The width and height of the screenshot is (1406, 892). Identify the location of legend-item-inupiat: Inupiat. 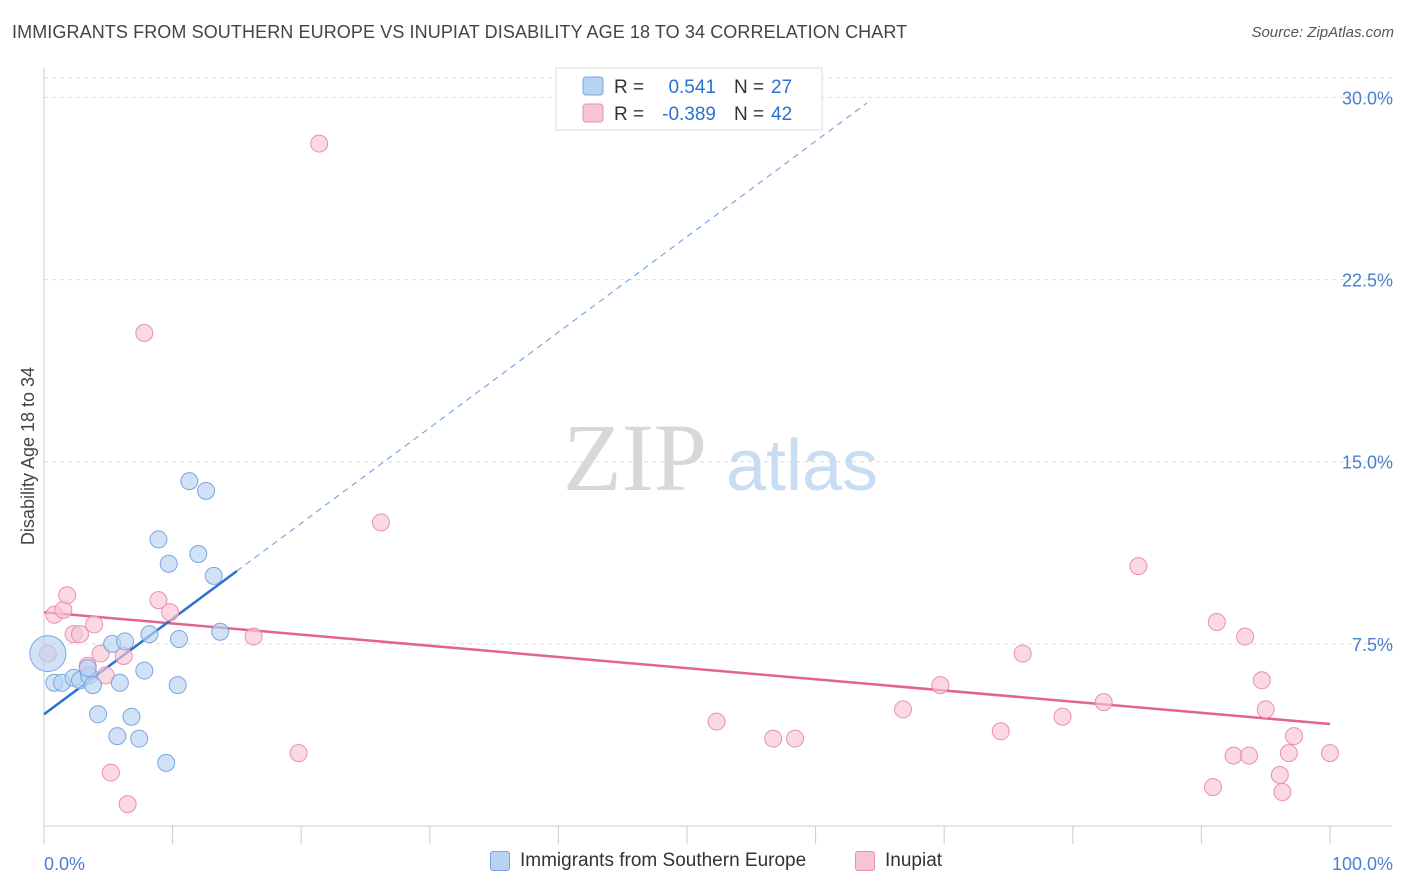
(898, 861).